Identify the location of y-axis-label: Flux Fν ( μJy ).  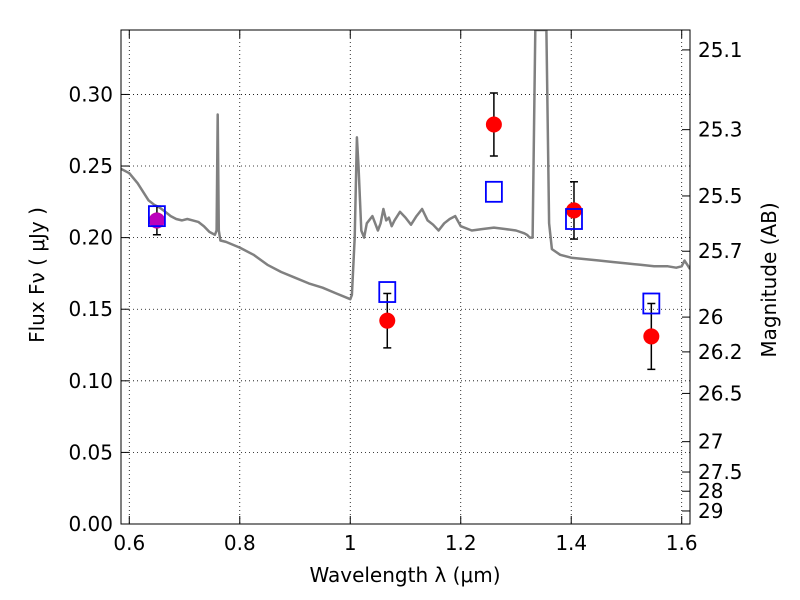
(37, 275).